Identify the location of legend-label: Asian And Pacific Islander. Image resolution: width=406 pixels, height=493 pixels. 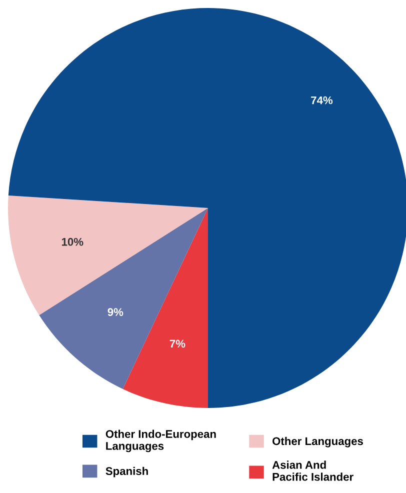
(313, 470).